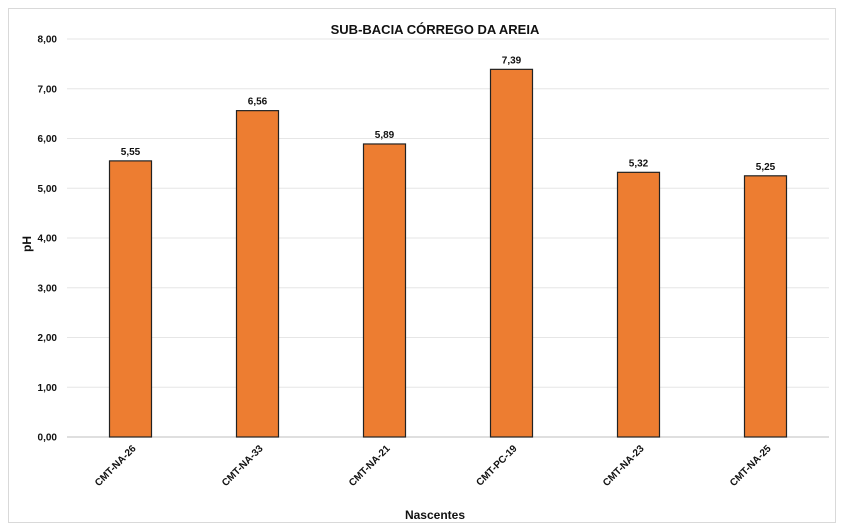  What do you see at coordinates (497, 465) in the screenshot?
I see `x-tick-label: CMT-PC-19` at bounding box center [497, 465].